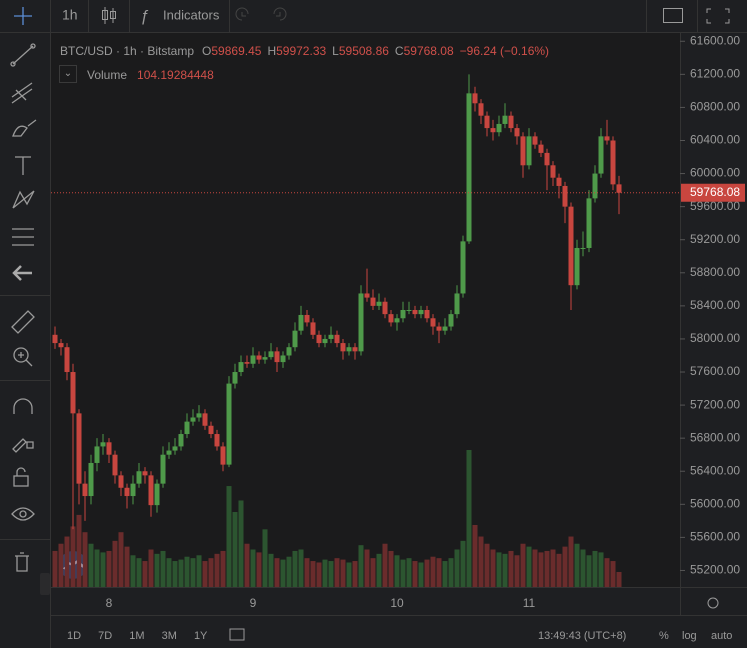 This screenshot has width=747, height=648. What do you see at coordinates (109, 15) in the screenshot?
I see `candle-icon` at bounding box center [109, 15].